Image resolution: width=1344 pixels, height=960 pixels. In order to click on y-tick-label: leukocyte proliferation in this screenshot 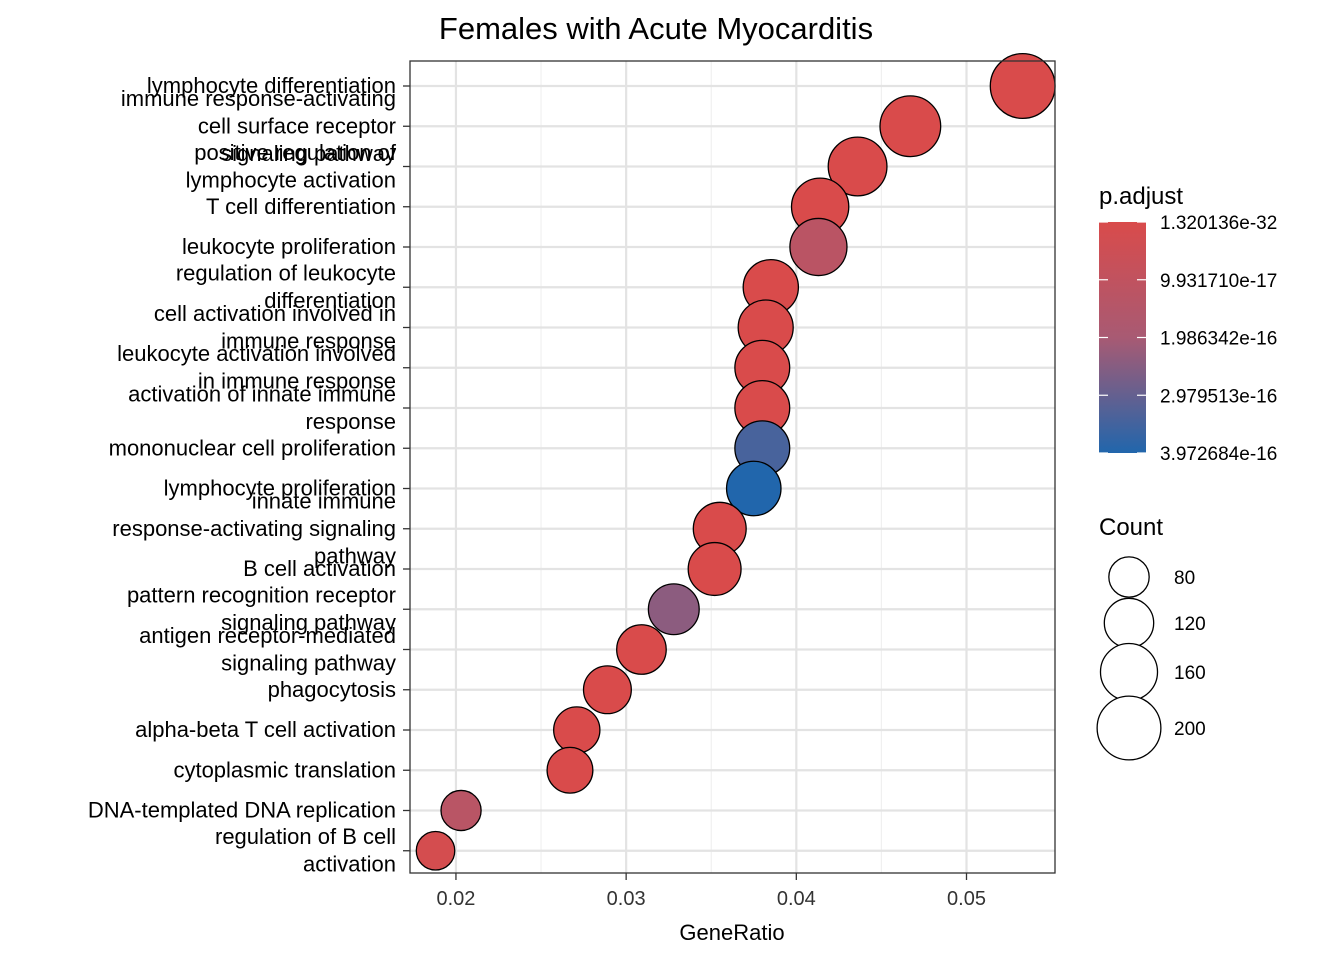, I will do `click(289, 246)`.